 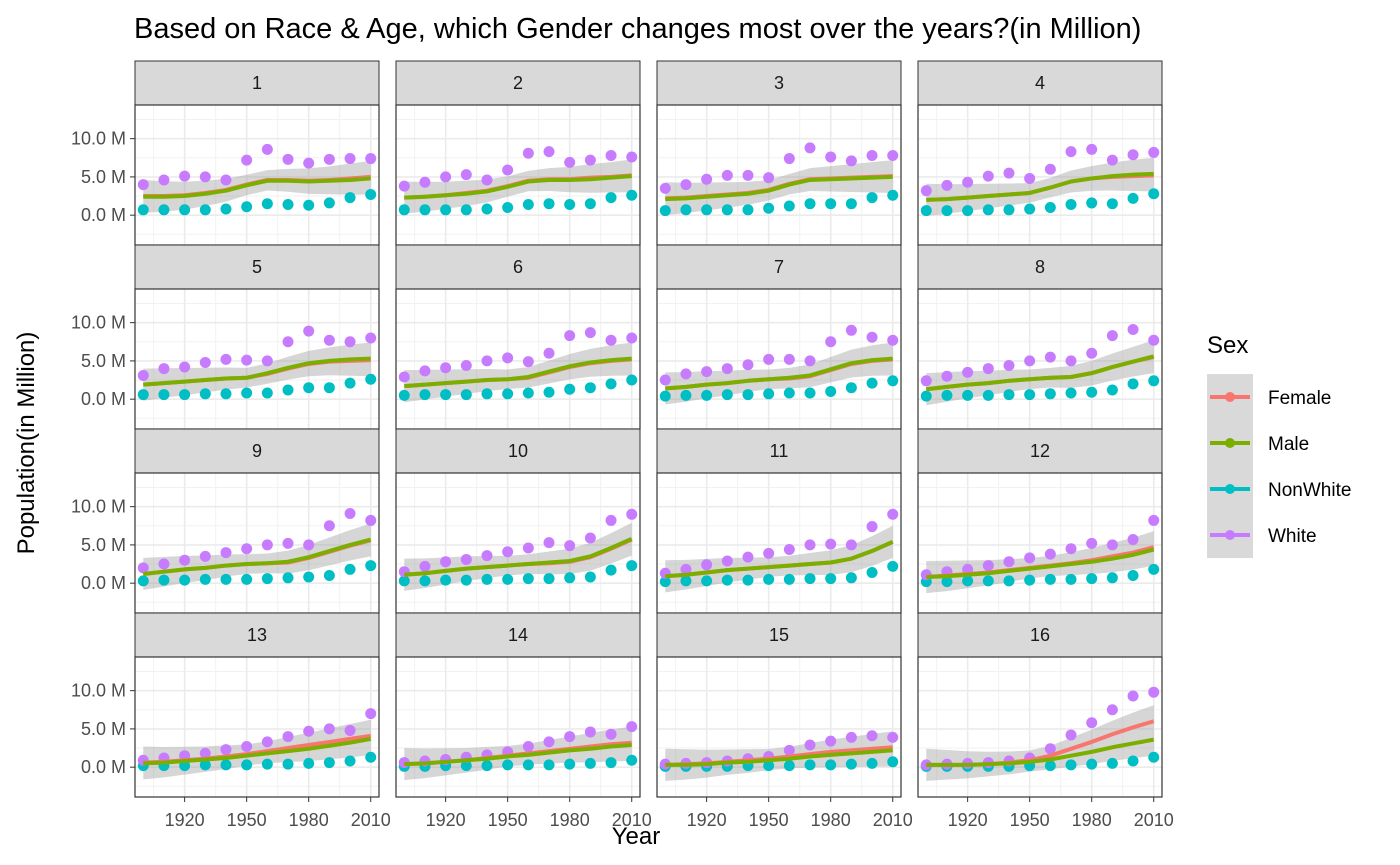 I want to click on facet-strip-label: 3, so click(x=779, y=83).